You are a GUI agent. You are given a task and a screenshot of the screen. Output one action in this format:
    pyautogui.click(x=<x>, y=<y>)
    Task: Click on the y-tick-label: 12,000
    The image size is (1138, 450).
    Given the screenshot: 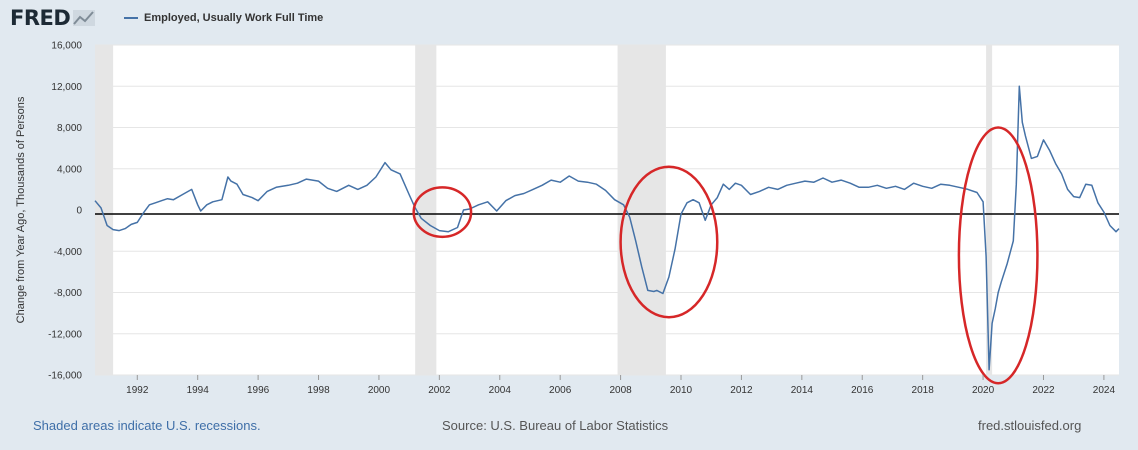 What is the action you would take?
    pyautogui.click(x=66, y=87)
    